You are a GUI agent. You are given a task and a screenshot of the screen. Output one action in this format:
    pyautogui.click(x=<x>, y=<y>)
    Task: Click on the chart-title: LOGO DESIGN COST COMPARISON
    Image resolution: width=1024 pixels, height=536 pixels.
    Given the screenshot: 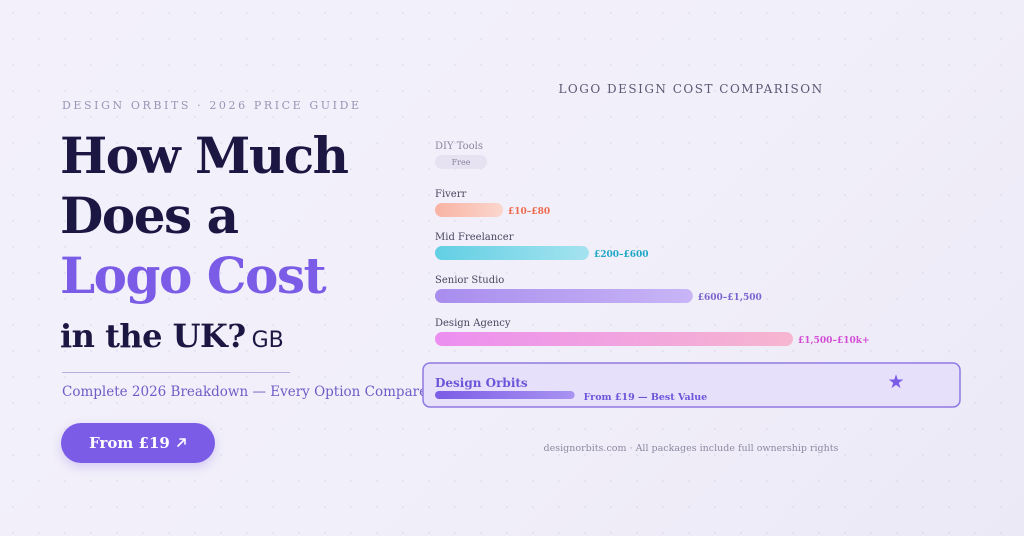 What is the action you would take?
    pyautogui.click(x=691, y=89)
    